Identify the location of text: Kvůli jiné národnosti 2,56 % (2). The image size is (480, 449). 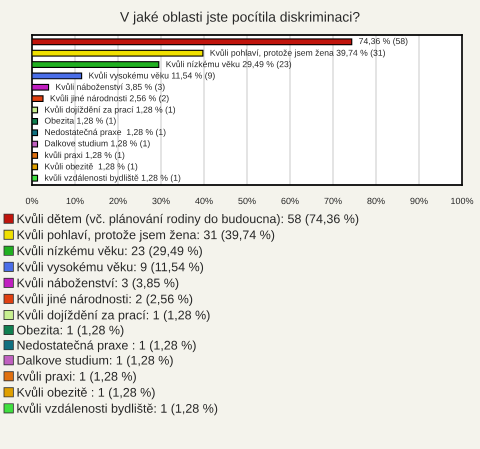
(109, 98).